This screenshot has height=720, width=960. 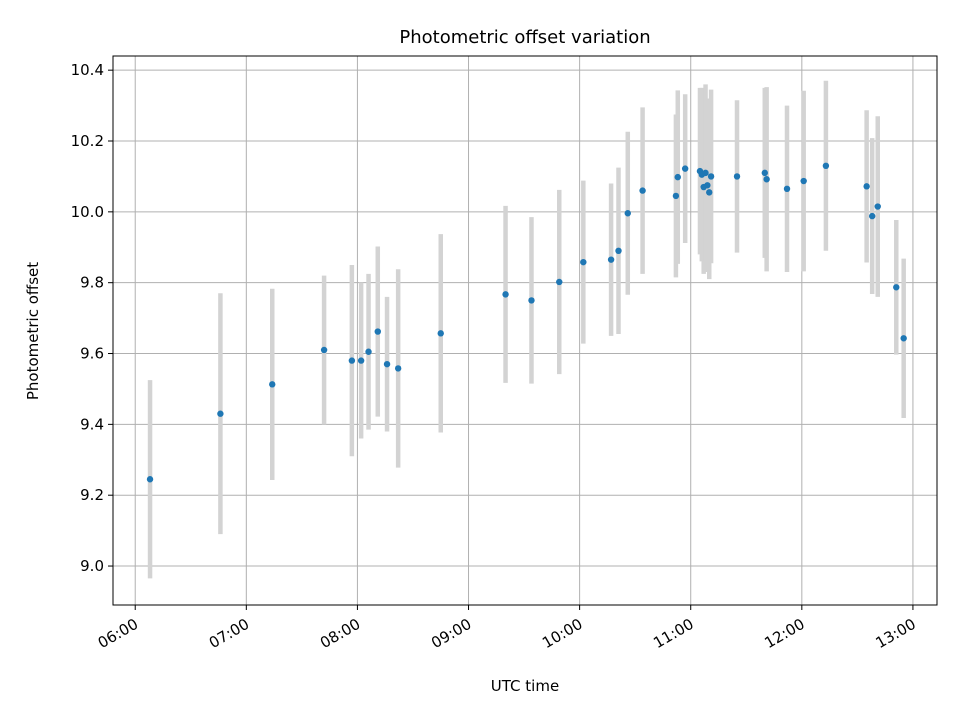 I want to click on y-tick-label: 9.8, so click(x=92, y=283).